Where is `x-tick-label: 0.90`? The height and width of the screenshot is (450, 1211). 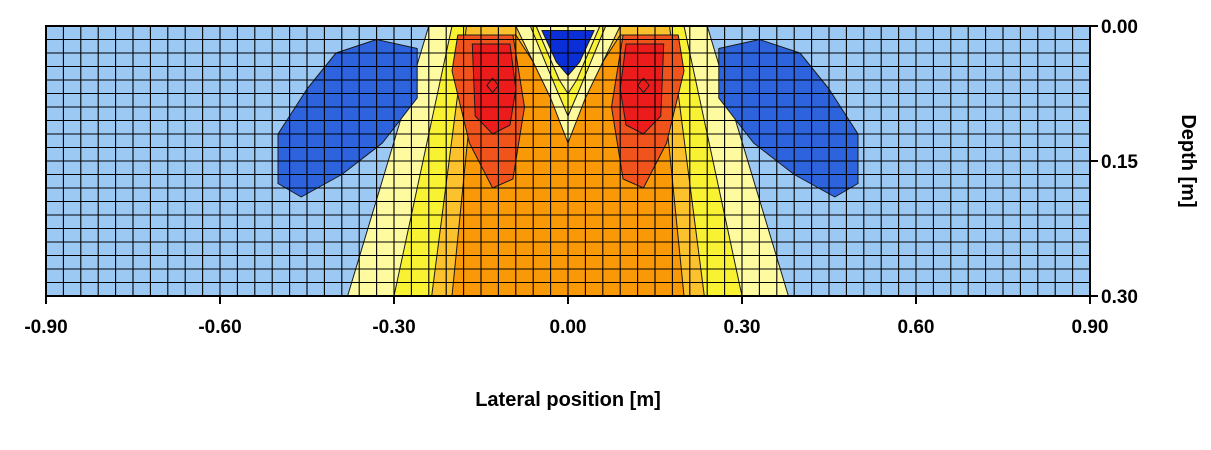 x-tick-label: 0.90 is located at coordinates (1090, 327).